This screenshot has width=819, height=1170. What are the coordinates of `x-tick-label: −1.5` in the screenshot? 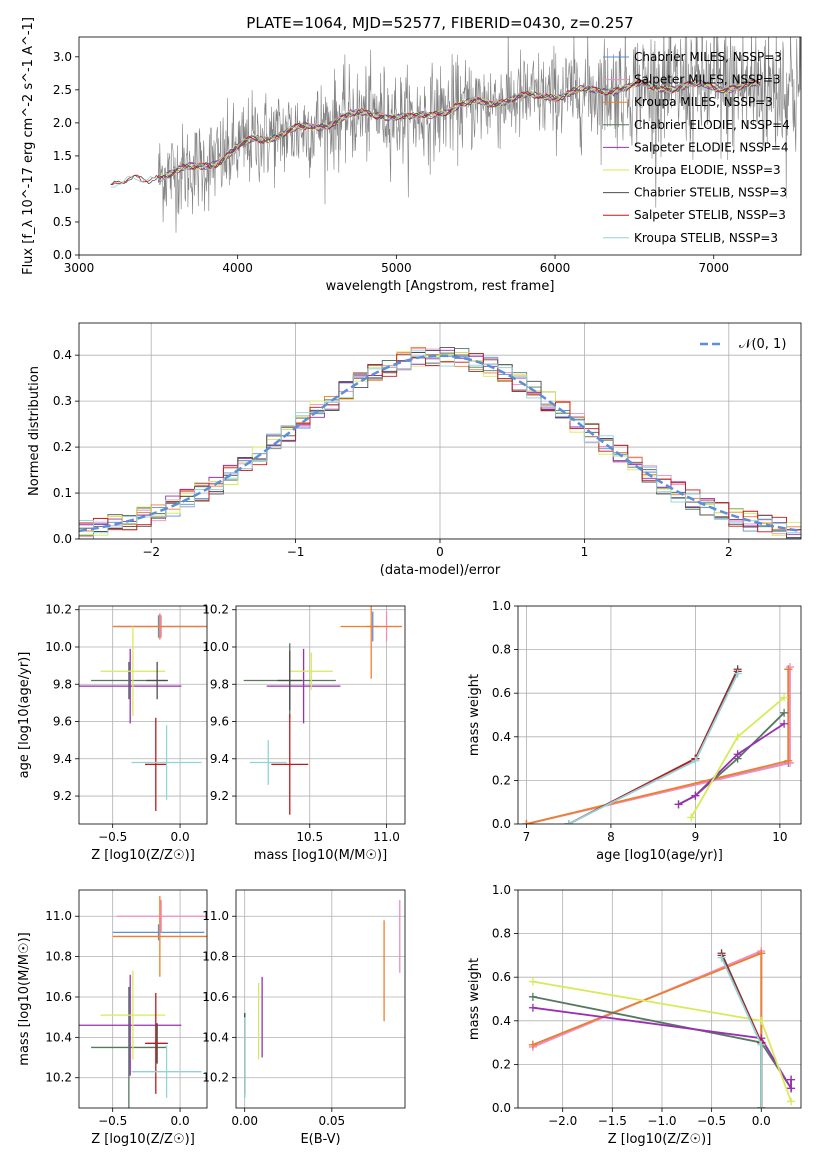 It's located at (612, 1121).